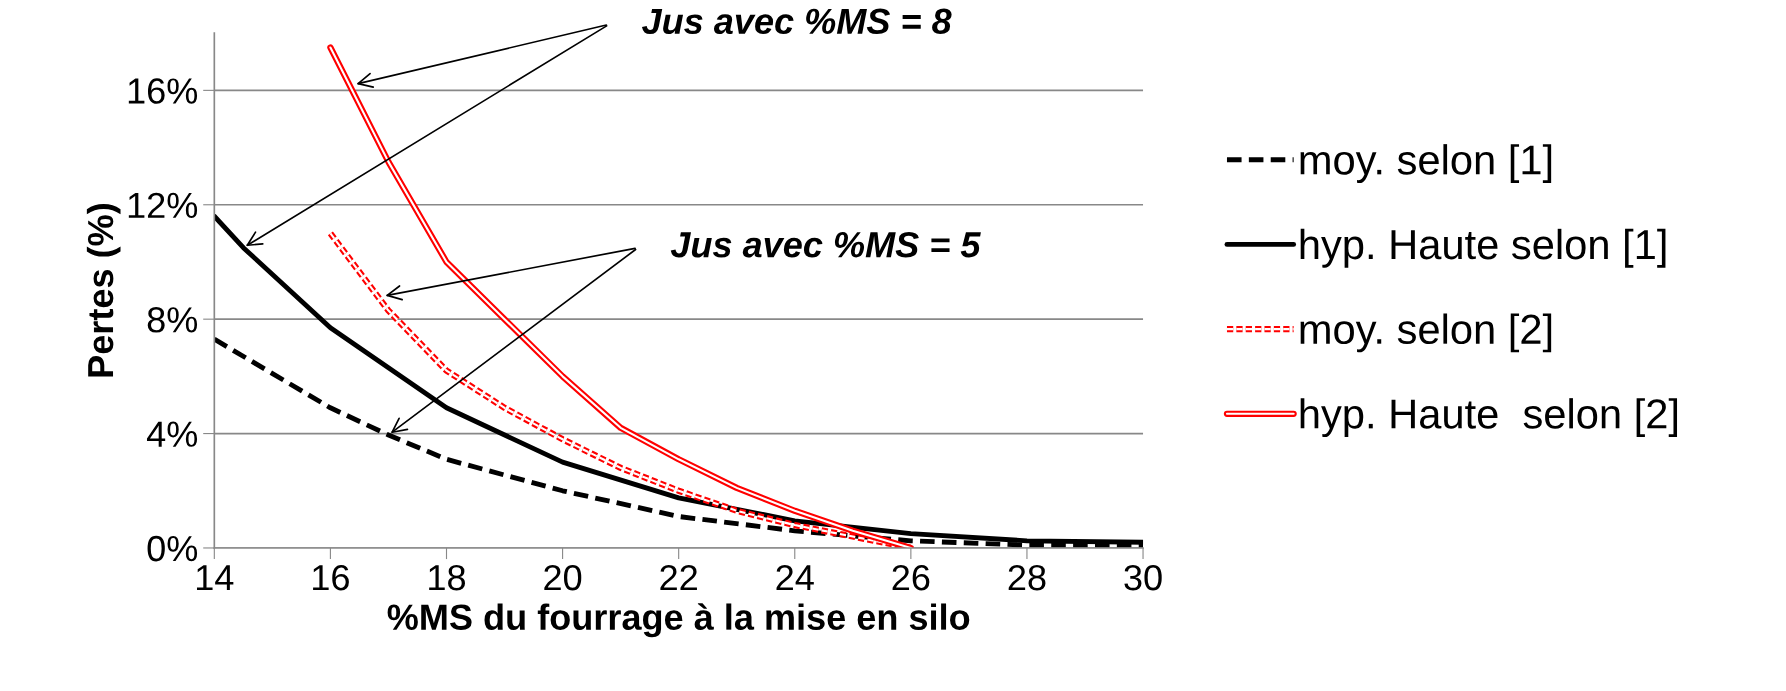 The width and height of the screenshot is (1786, 691). What do you see at coordinates (678, 577) in the screenshot?
I see `x-tick-label: 22` at bounding box center [678, 577].